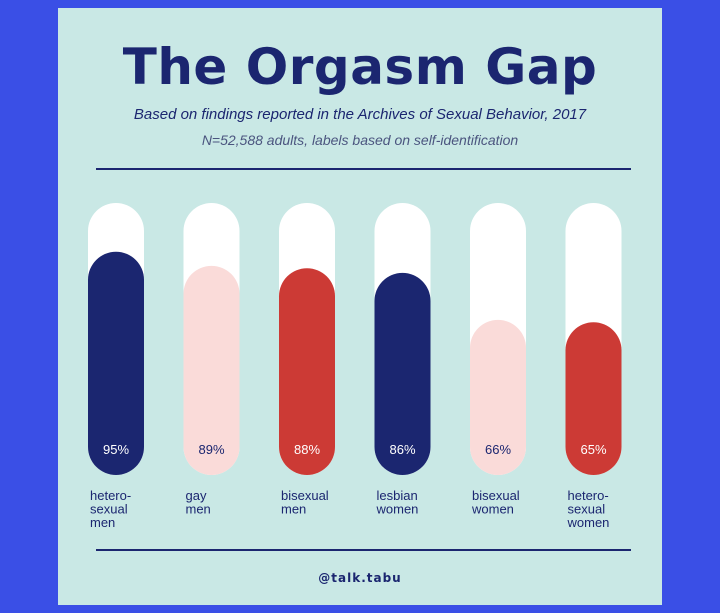 The image size is (720, 613). I want to click on page-title: The Orgasm Gap, so click(360, 67).